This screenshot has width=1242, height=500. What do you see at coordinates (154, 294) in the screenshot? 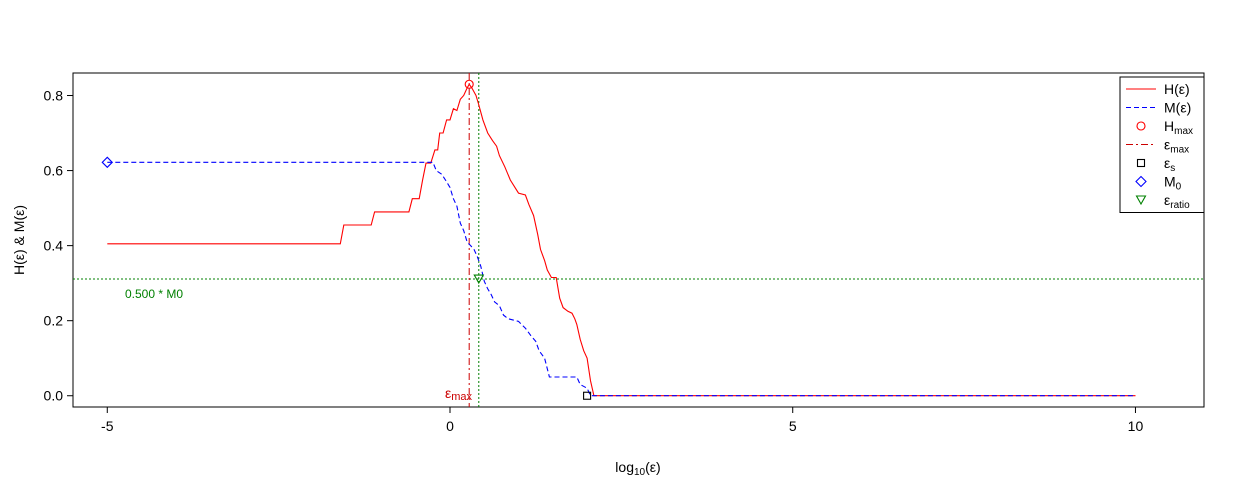
I see `ratio-line-label: 0.500 * M0` at bounding box center [154, 294].